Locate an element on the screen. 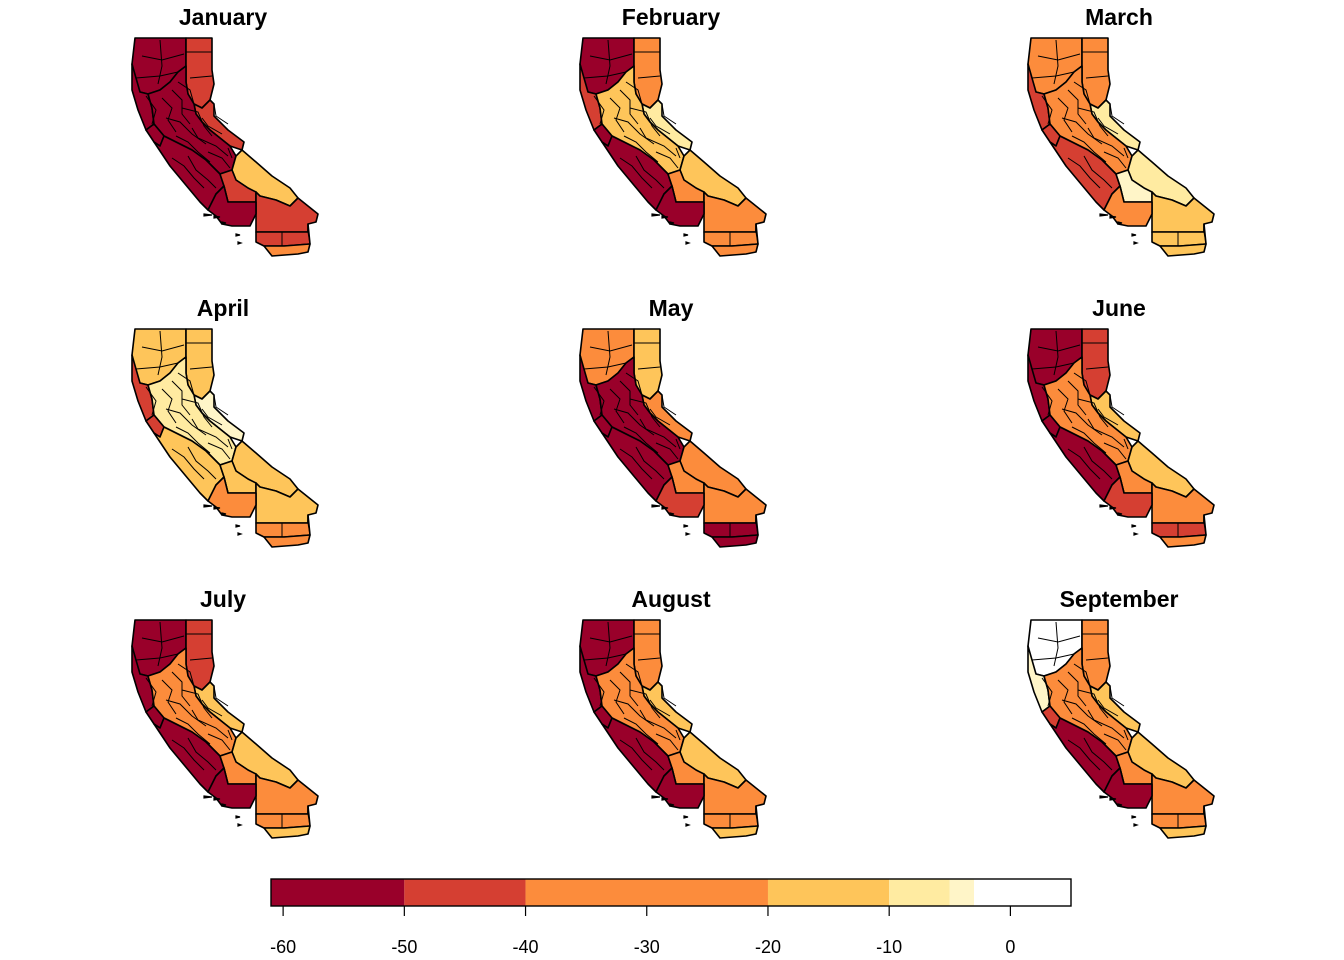 The height and width of the screenshot is (960, 1344). panel-title: September is located at coordinates (1119, 599).